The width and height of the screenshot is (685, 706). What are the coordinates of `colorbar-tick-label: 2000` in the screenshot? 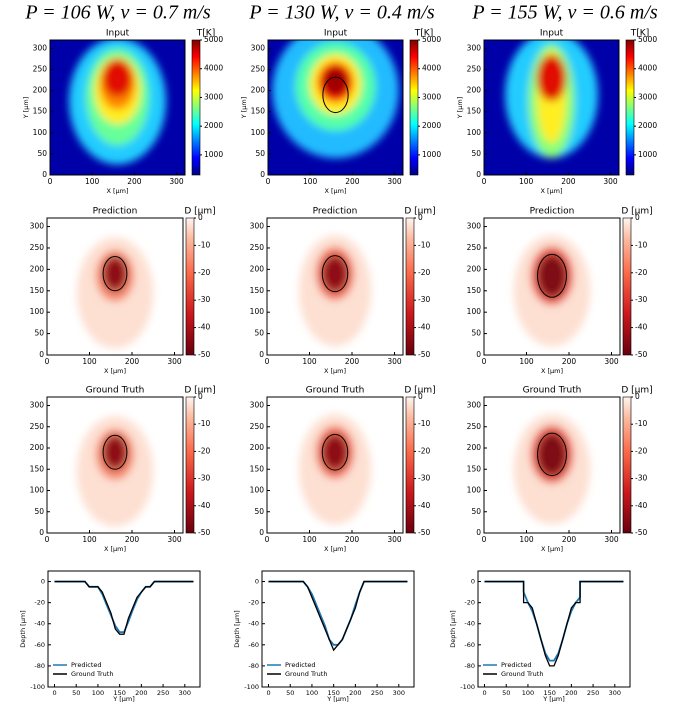 It's located at (213, 125).